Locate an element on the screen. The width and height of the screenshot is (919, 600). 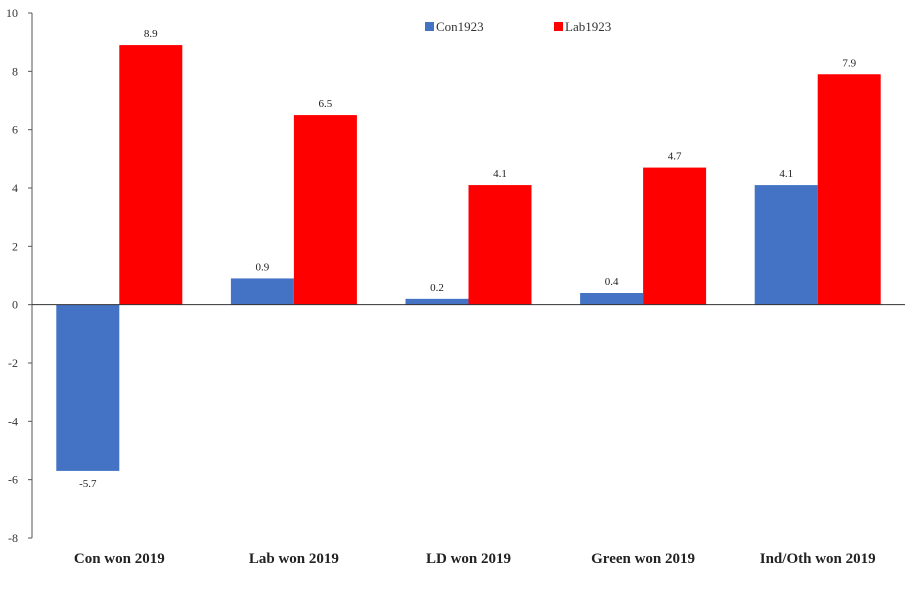
x-category-label: Con won 2019 is located at coordinates (119, 559).